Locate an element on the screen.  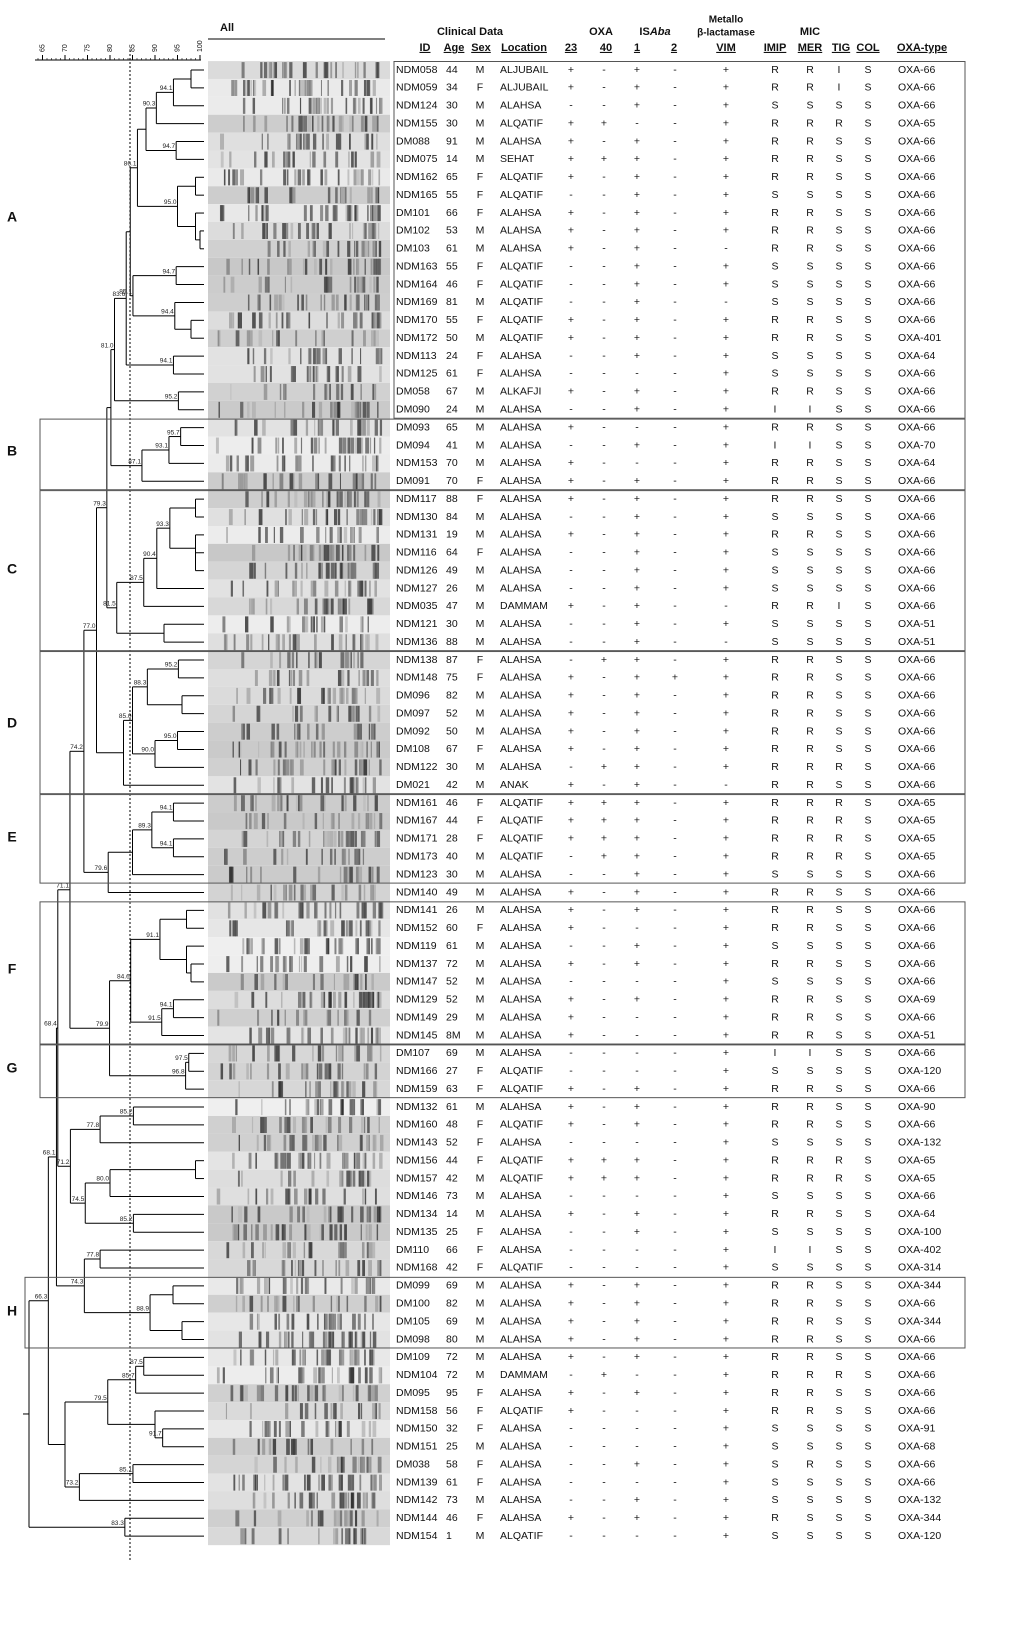
table-cell: NDM035 is located at coordinates (417, 606).